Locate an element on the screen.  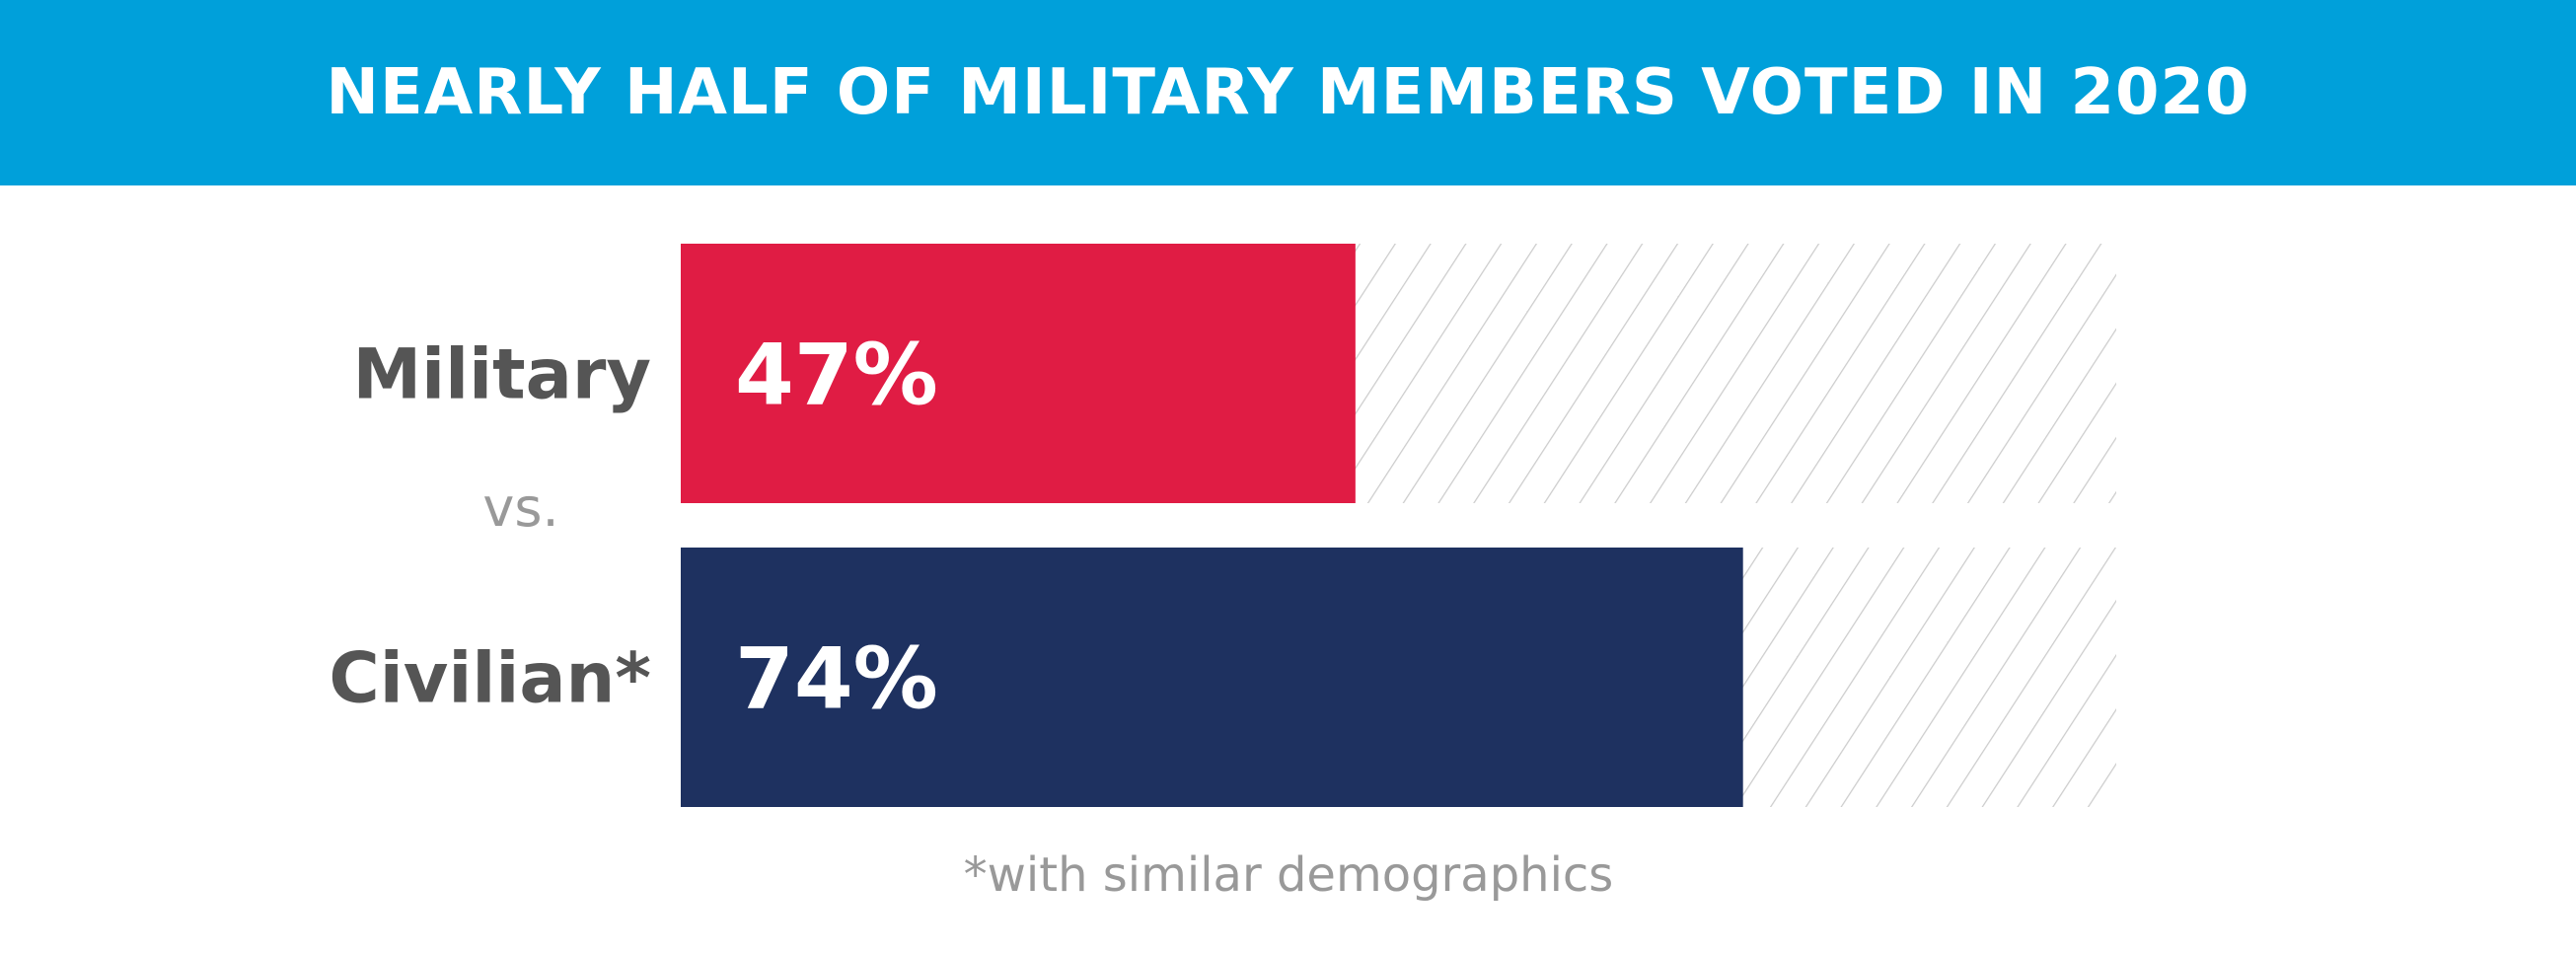
vs-separator: vs. is located at coordinates (520, 508).